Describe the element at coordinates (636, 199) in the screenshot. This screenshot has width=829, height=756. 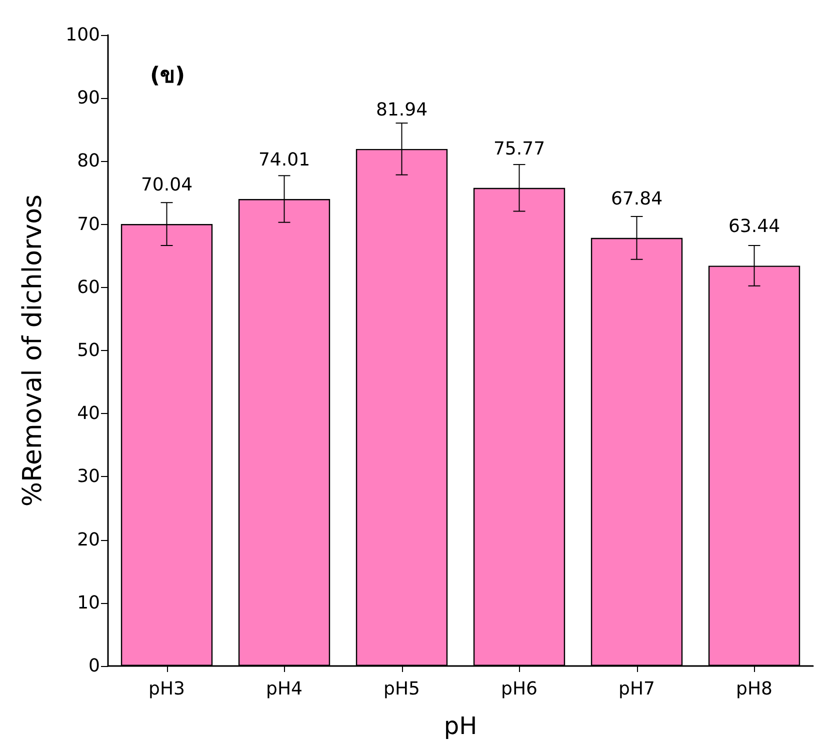
I see `data-label: 67.84` at that location.